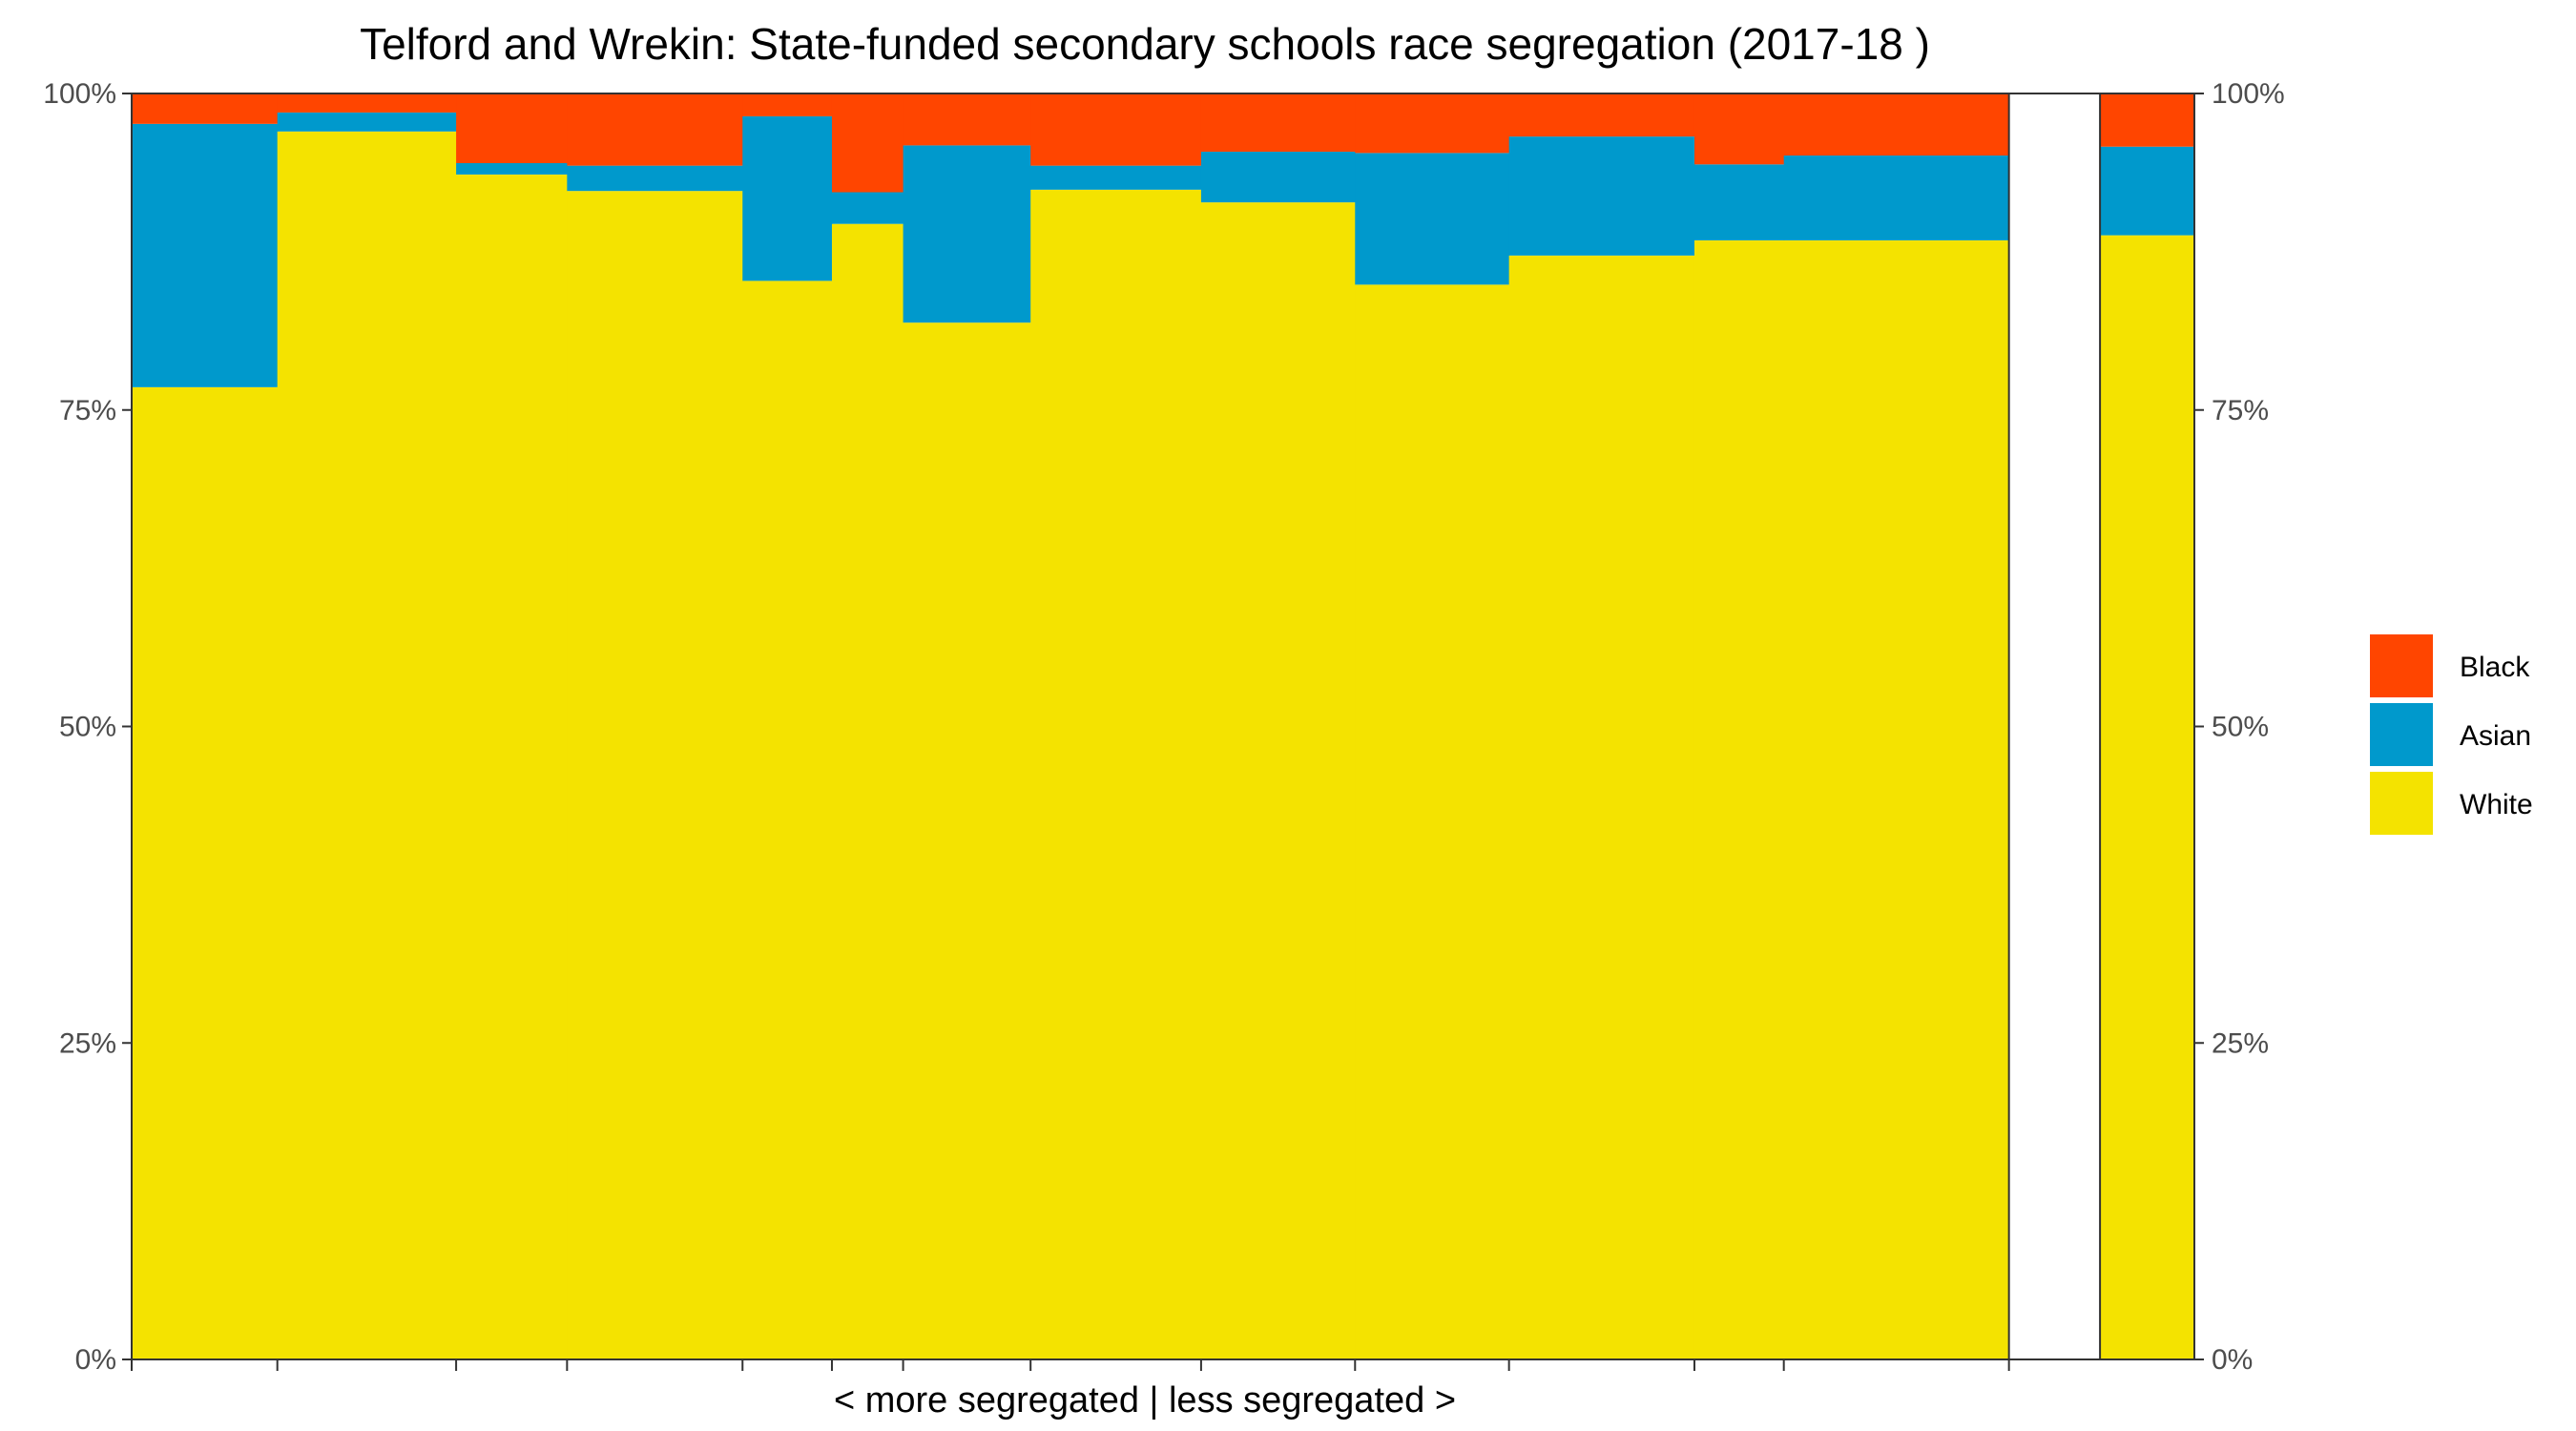 This screenshot has height=1431, width=2576. Describe the element at coordinates (87, 1043) in the screenshot. I see `y-tick-label-left: 25%` at that location.